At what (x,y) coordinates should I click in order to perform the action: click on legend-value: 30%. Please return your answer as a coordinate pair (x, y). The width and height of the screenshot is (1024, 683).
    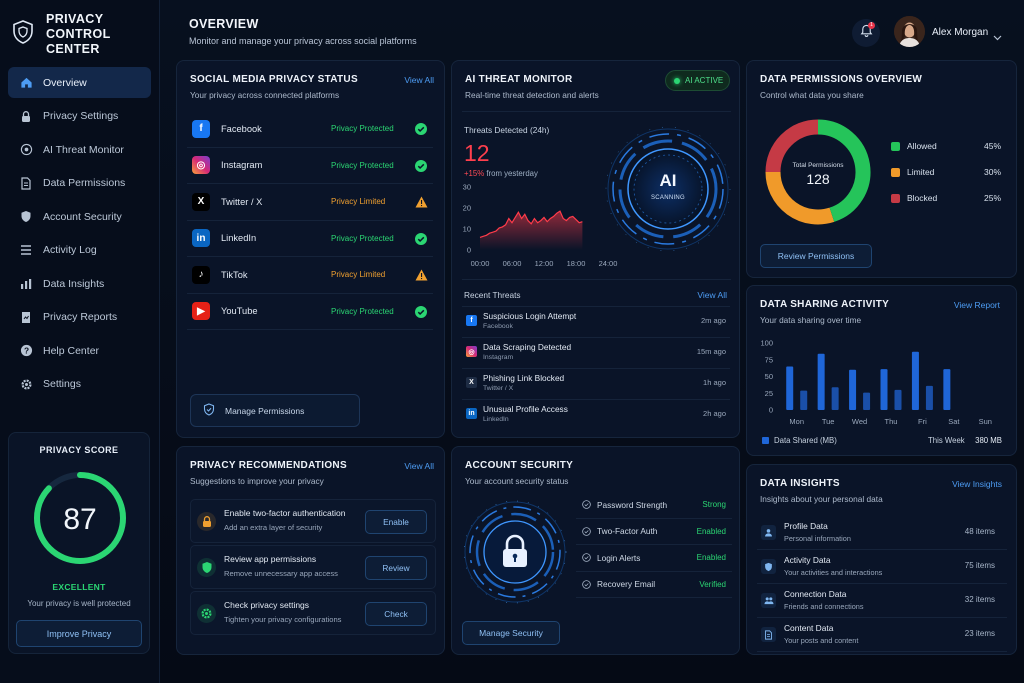
    Looking at the image, I should click on (992, 172).